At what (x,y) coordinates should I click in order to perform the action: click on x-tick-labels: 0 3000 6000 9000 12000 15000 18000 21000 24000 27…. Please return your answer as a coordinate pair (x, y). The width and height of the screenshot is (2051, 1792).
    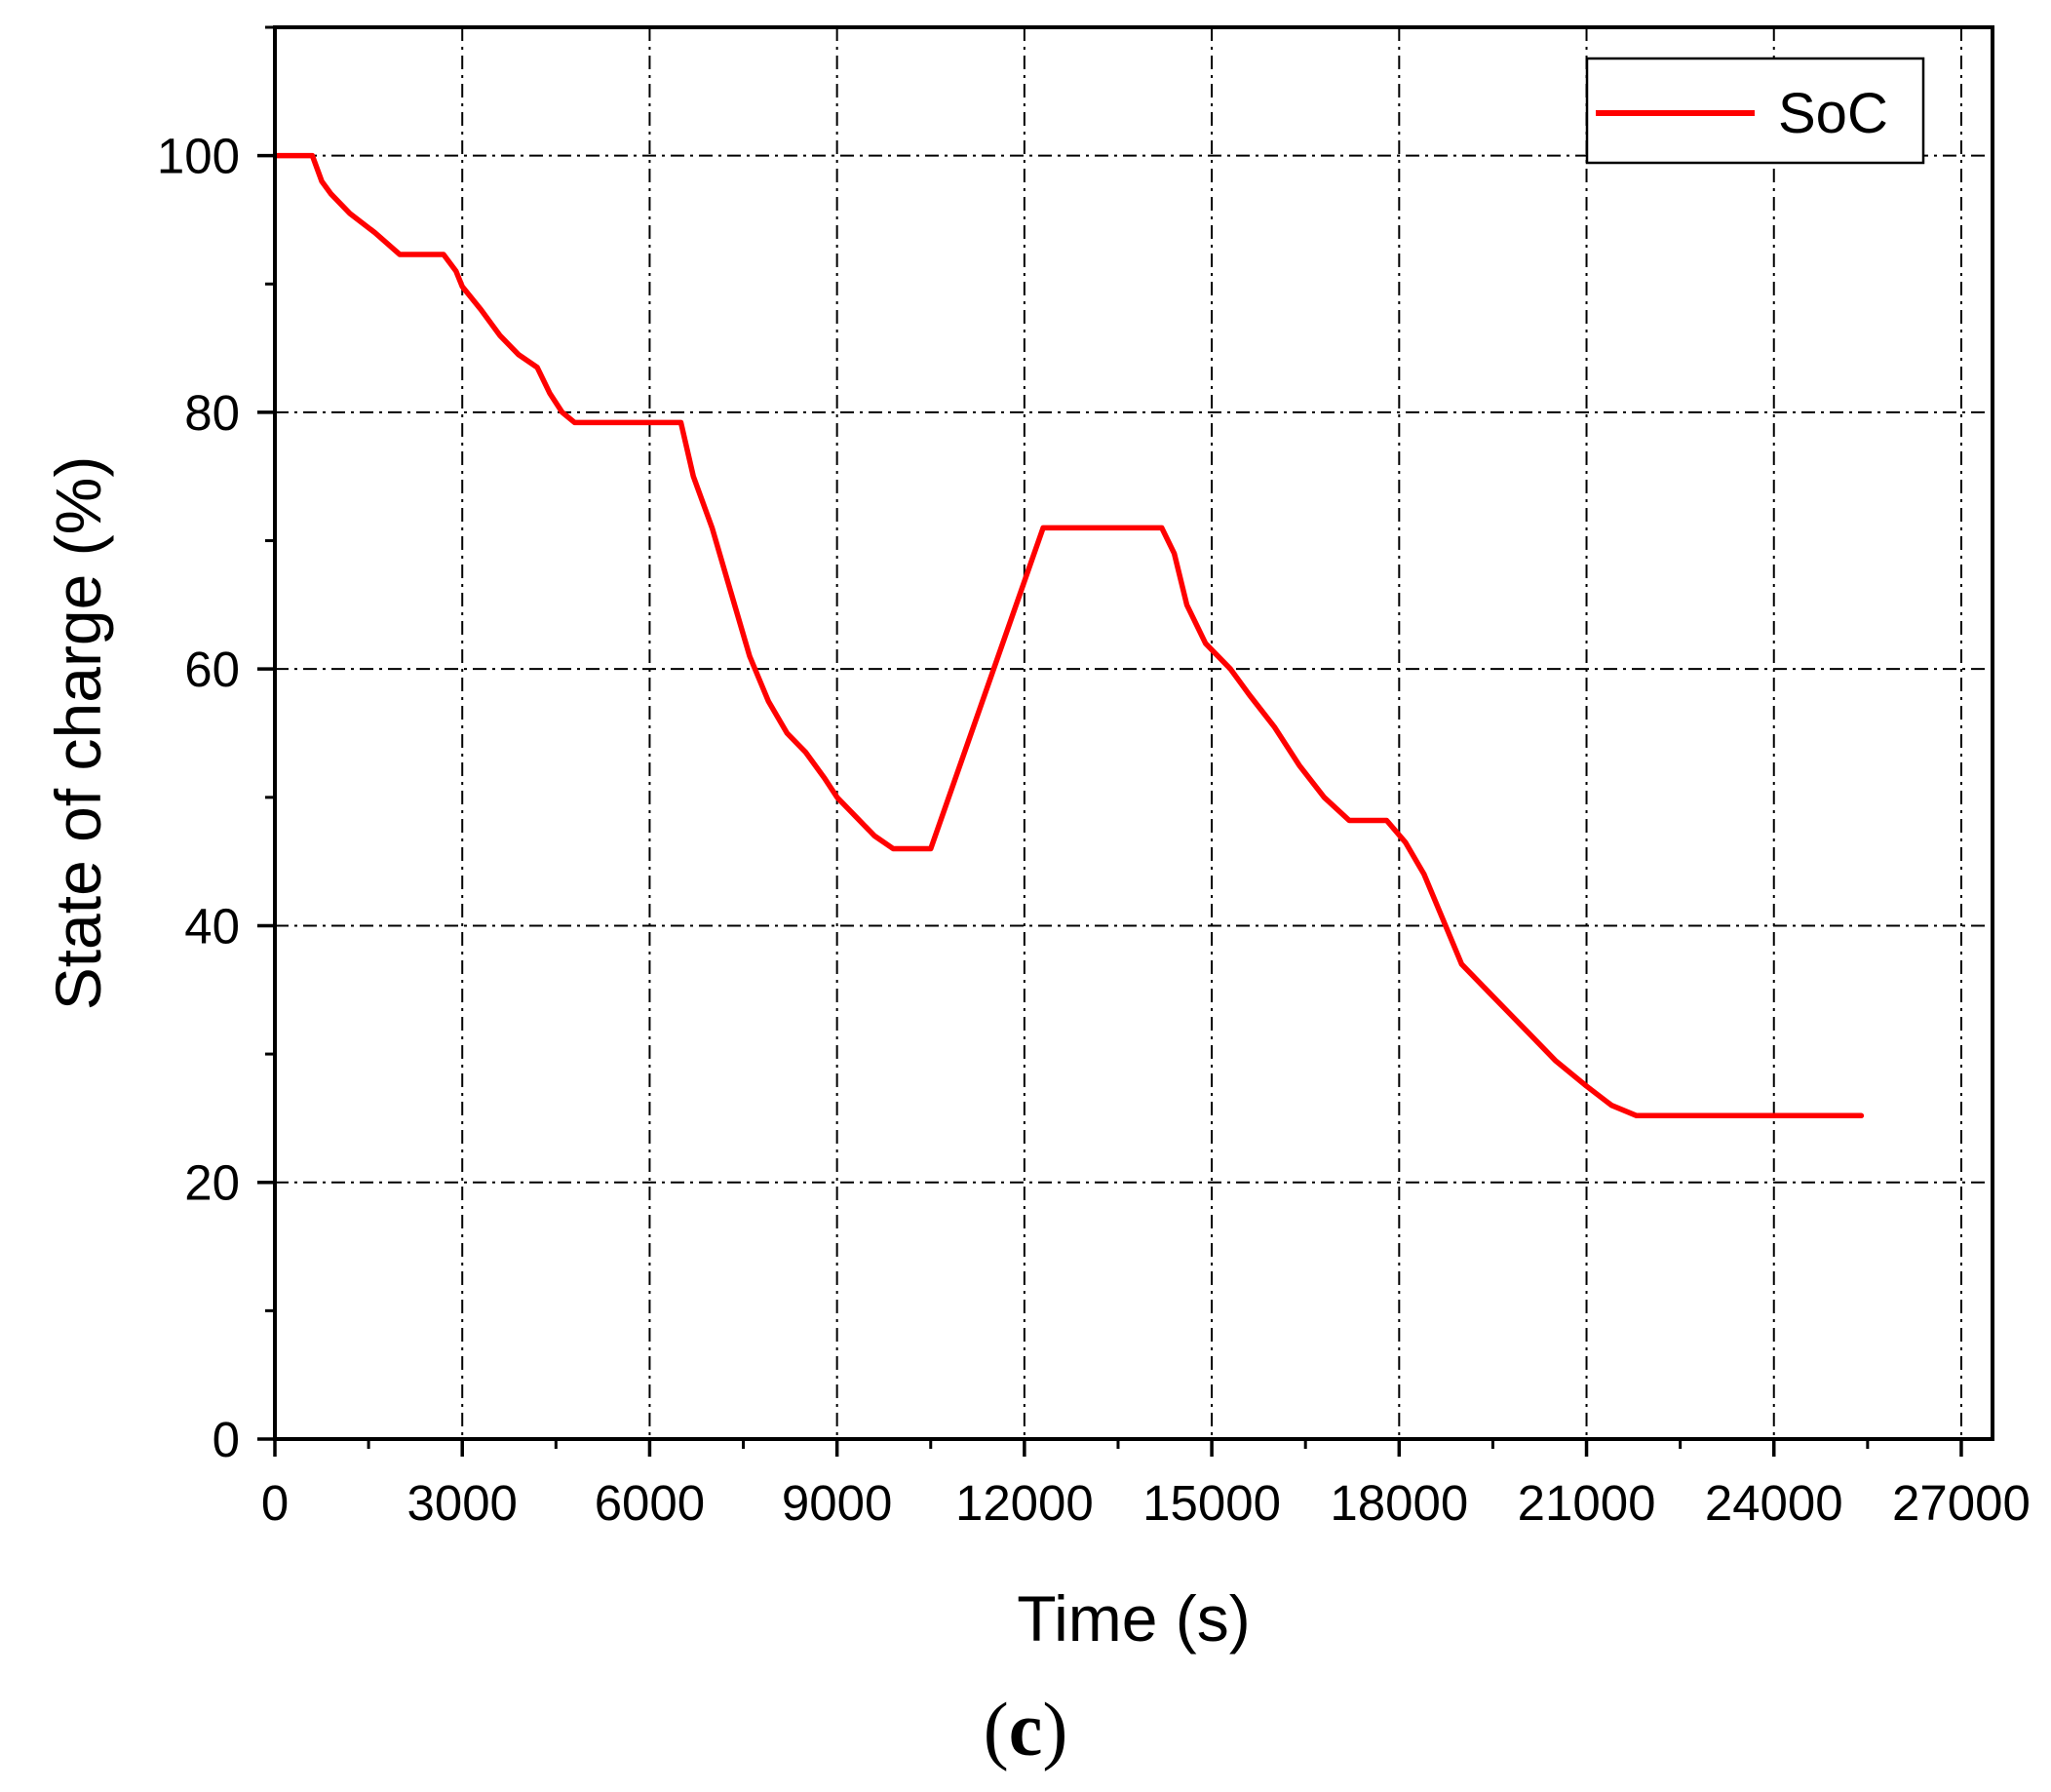
    Looking at the image, I should click on (1146, 1503).